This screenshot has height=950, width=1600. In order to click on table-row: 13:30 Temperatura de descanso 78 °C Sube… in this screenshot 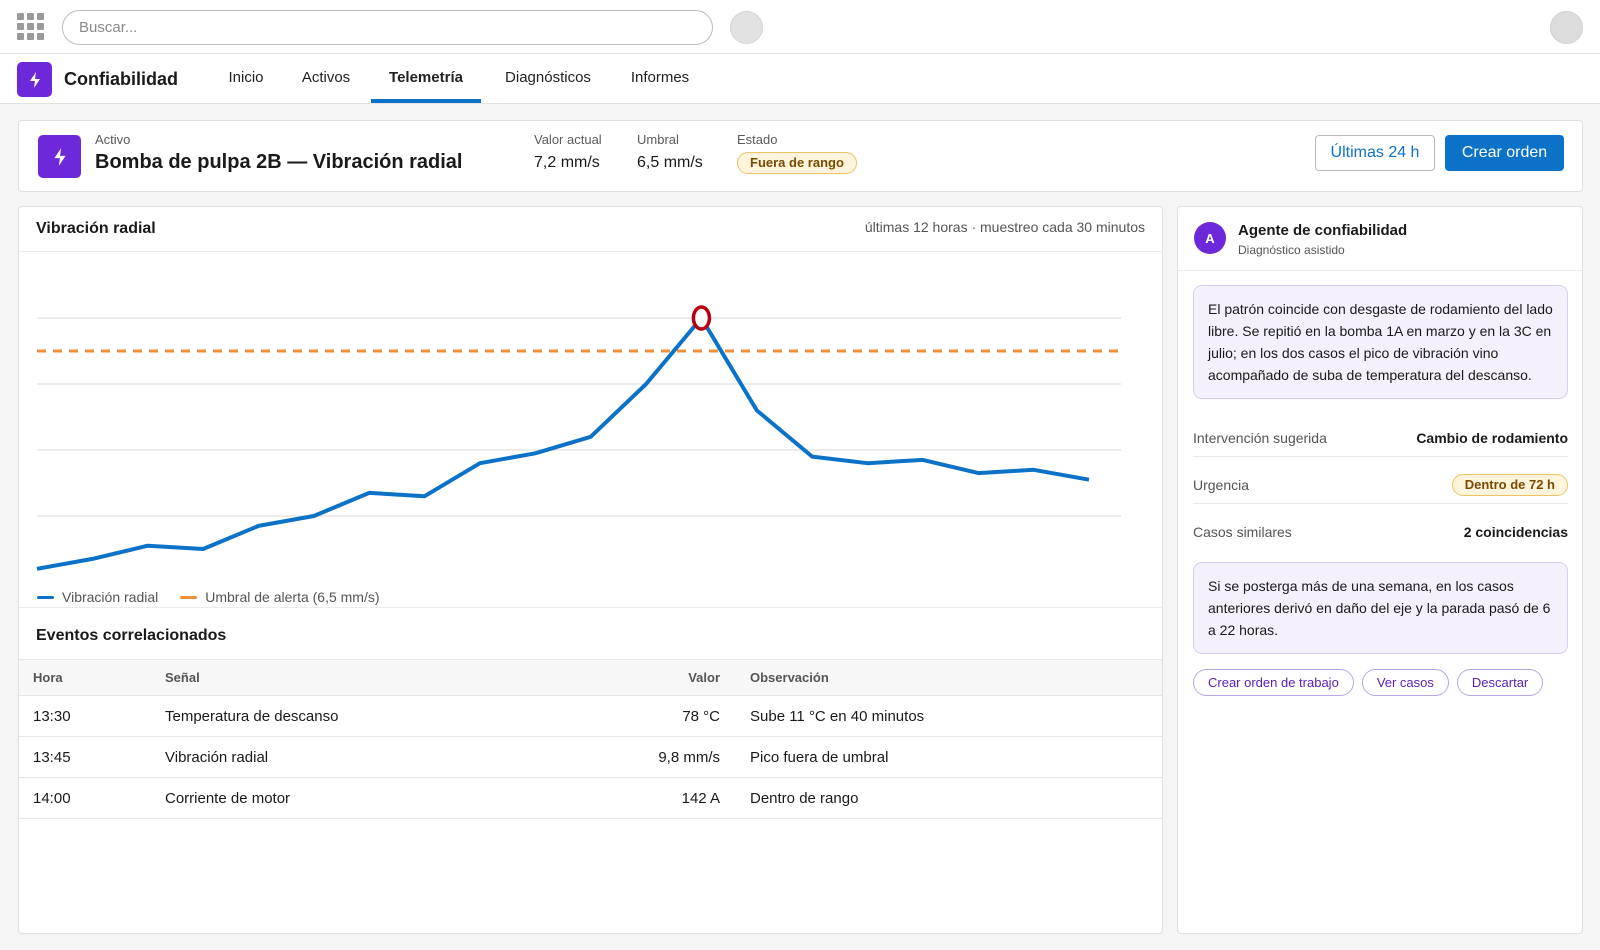, I will do `click(590, 716)`.